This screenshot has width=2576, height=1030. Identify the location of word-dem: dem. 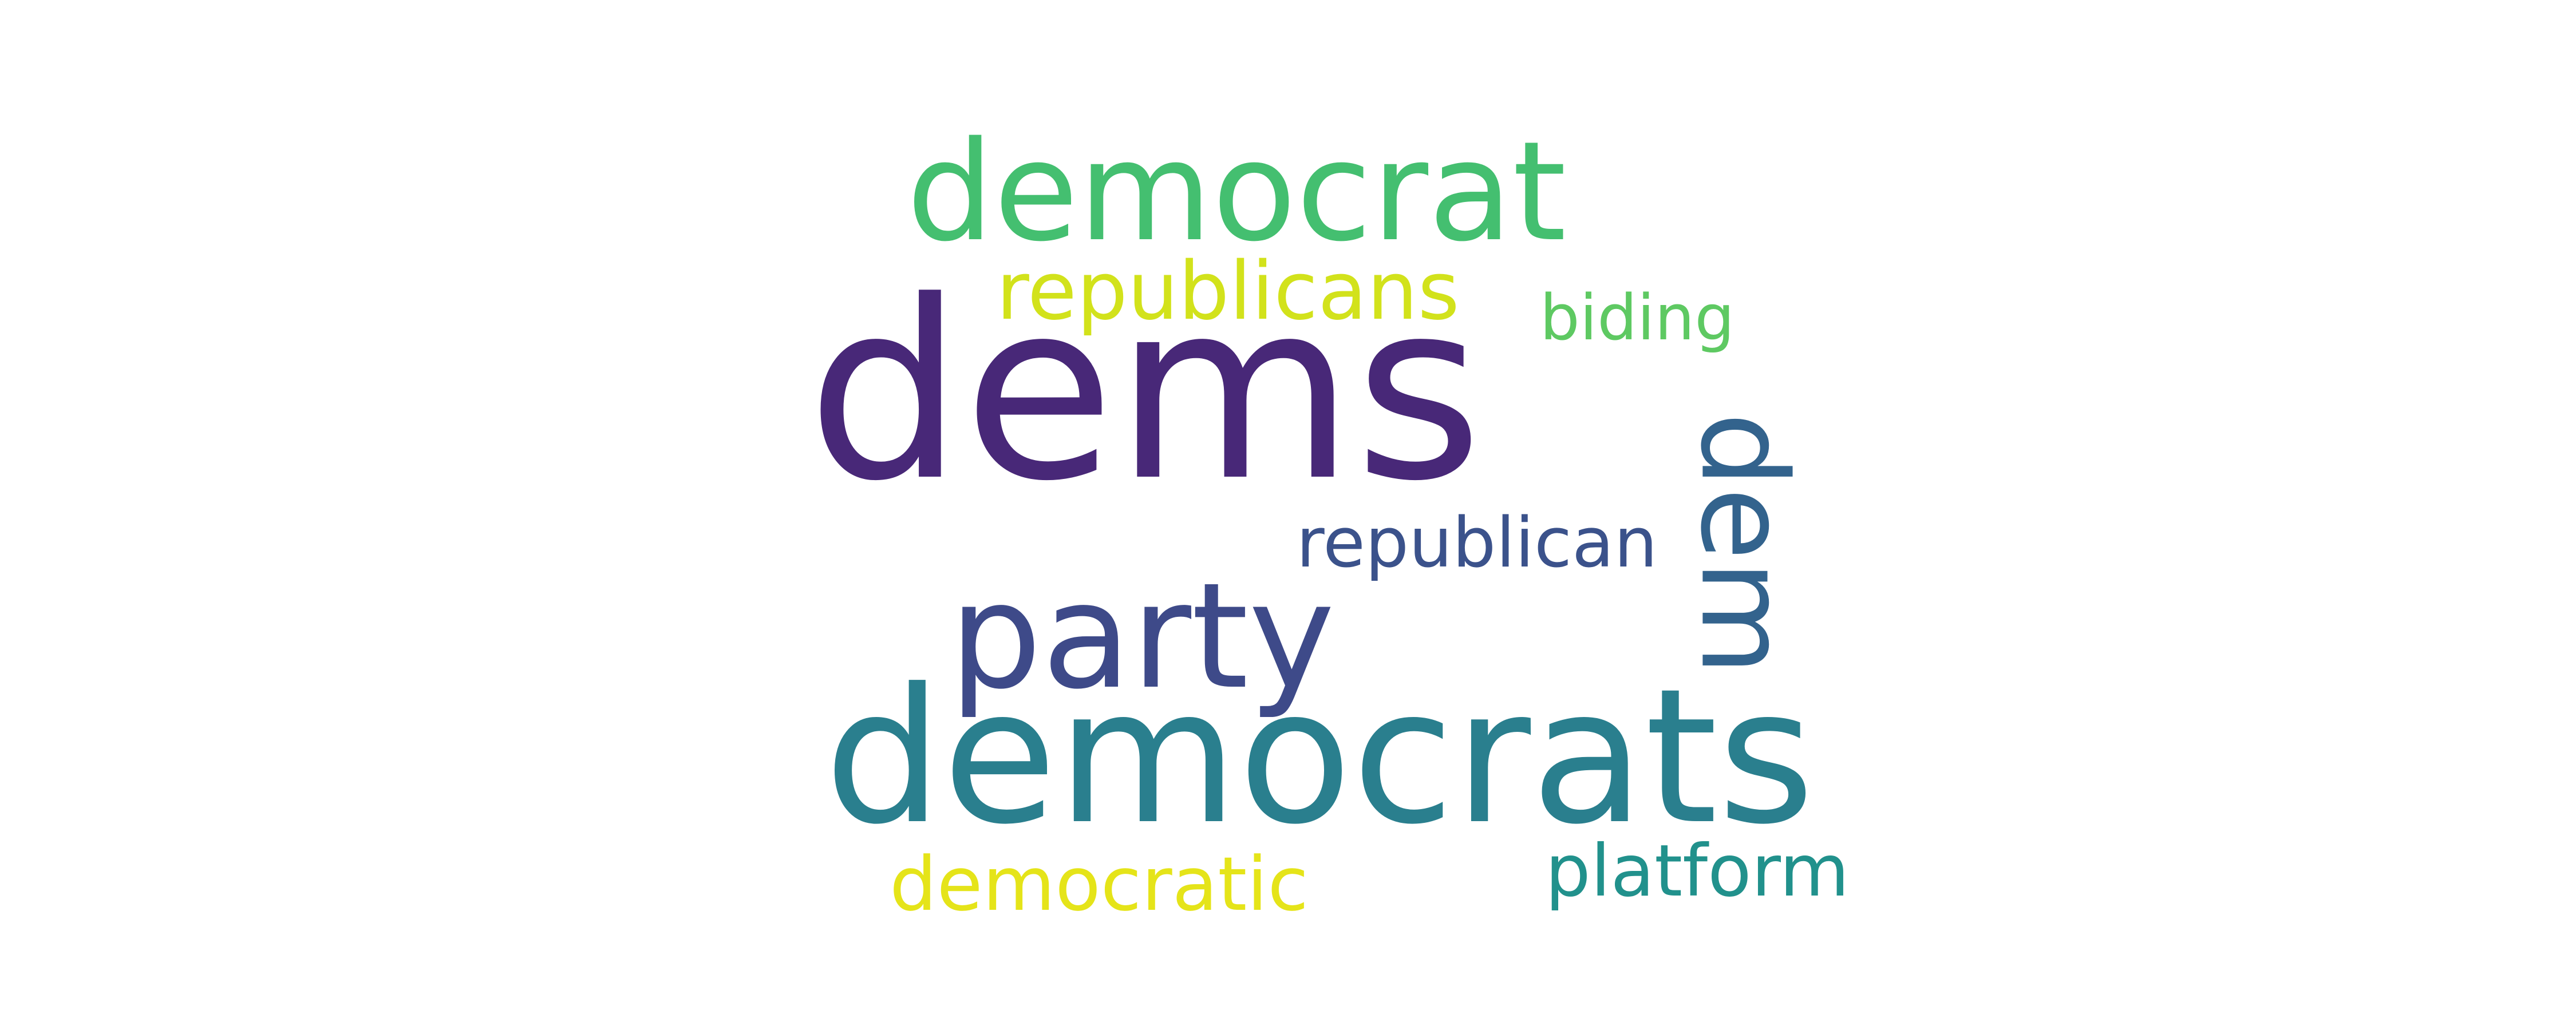
(1743, 543).